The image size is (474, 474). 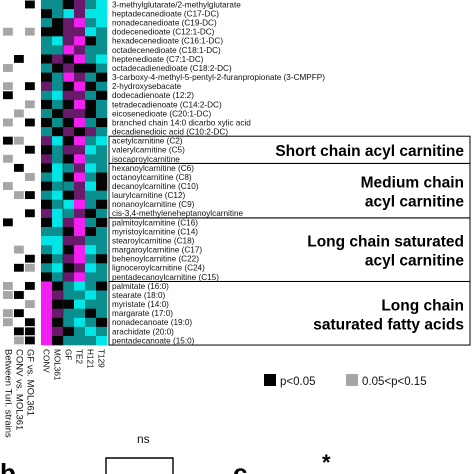 What do you see at coordinates (155, 186) in the screenshot?
I see `metabolite-label: decanoylcarnitine (C10)` at bounding box center [155, 186].